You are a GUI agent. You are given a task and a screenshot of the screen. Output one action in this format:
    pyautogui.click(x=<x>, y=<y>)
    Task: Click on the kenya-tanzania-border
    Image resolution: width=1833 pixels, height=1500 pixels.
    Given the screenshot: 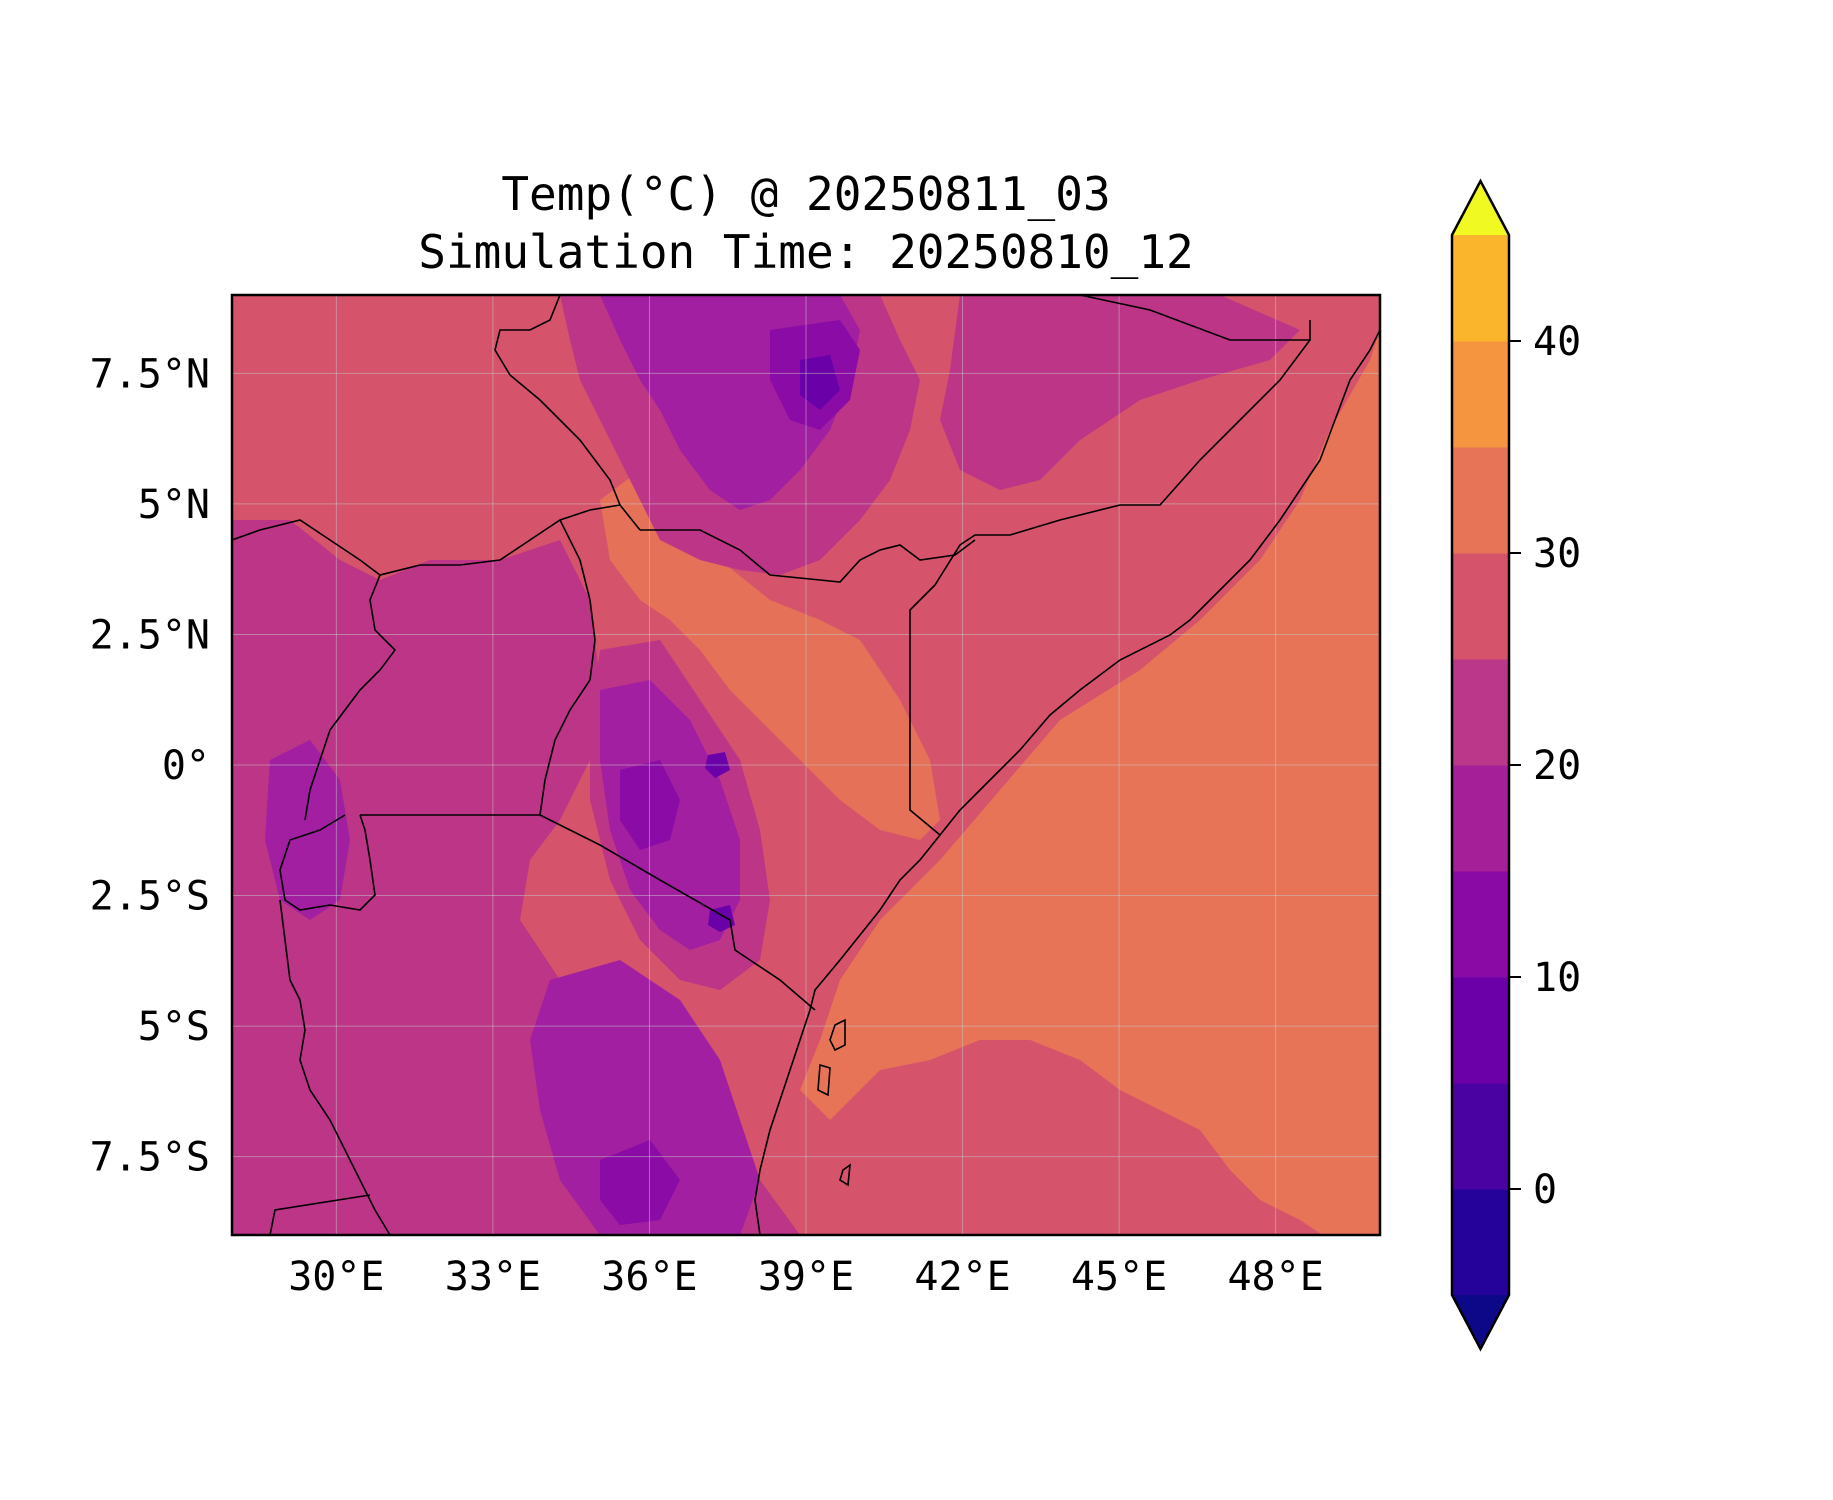 What is the action you would take?
    pyautogui.click(x=677, y=912)
    